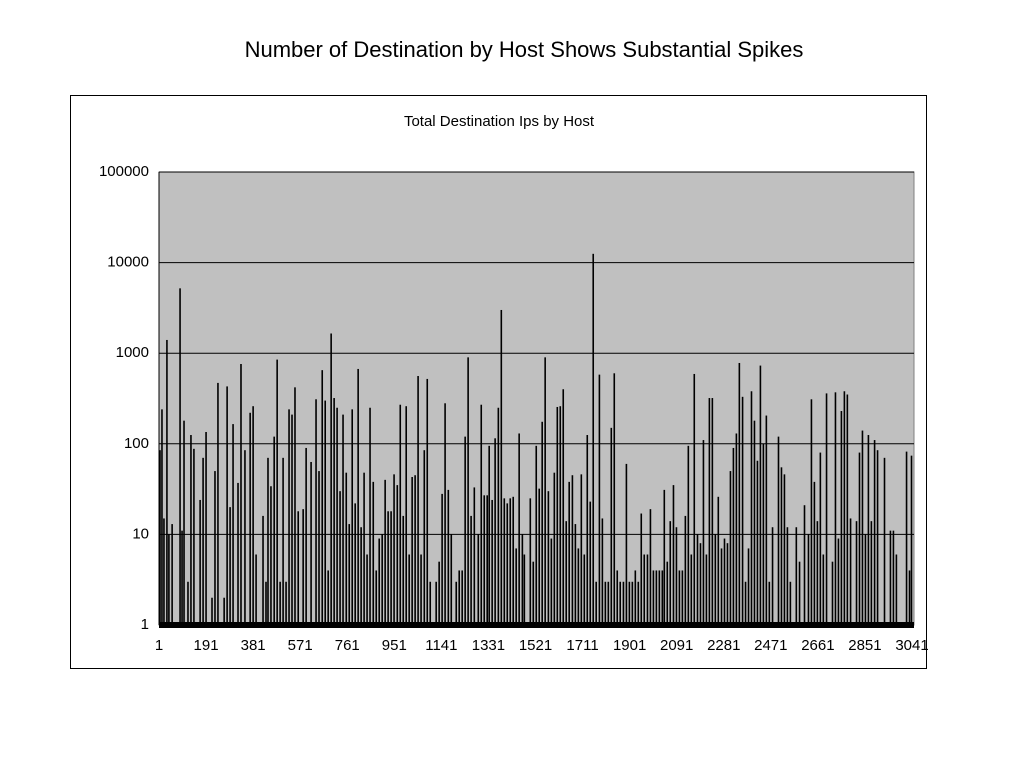 The width and height of the screenshot is (1024, 773). I want to click on x-tick-label: 191, so click(206, 645).